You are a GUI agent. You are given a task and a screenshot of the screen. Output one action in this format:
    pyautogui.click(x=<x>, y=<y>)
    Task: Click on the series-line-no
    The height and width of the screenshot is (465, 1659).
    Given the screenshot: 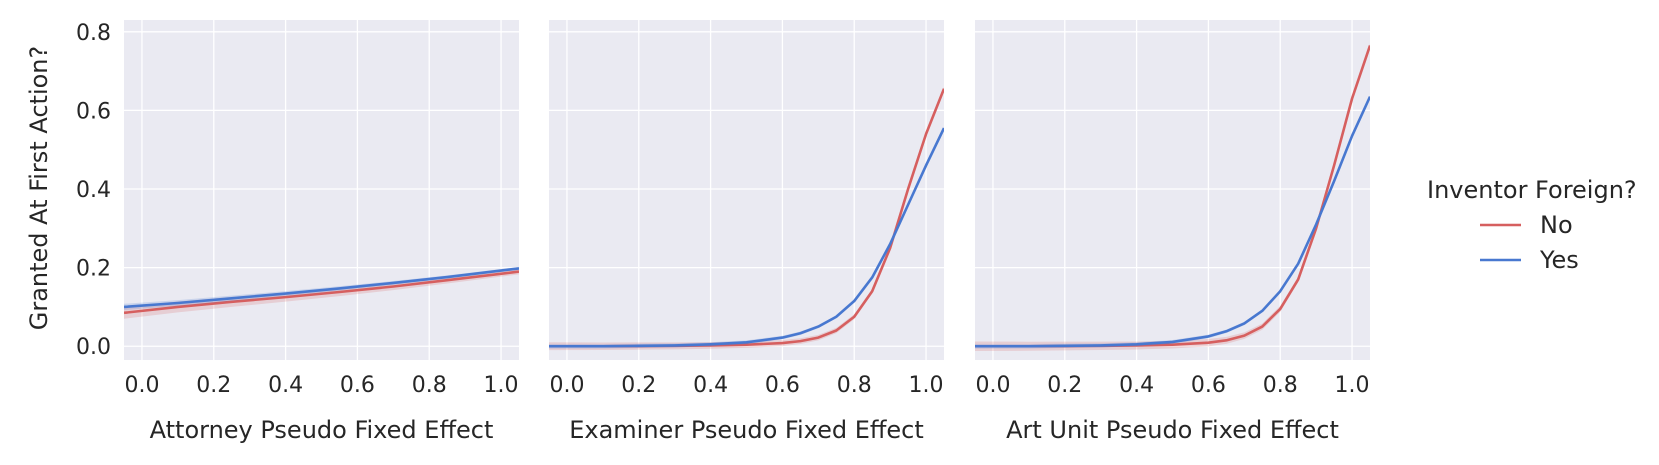 What is the action you would take?
    pyautogui.click(x=321, y=292)
    